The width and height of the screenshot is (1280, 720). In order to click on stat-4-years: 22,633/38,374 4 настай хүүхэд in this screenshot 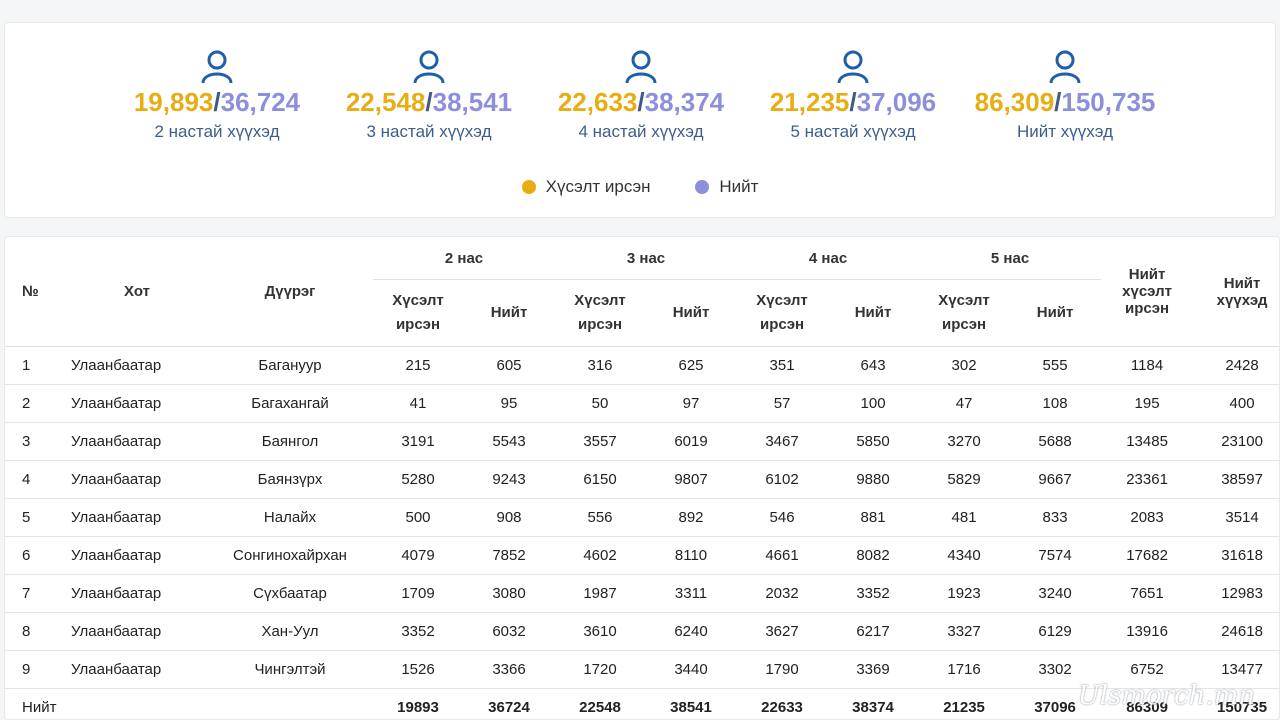, I will do `click(641, 95)`.